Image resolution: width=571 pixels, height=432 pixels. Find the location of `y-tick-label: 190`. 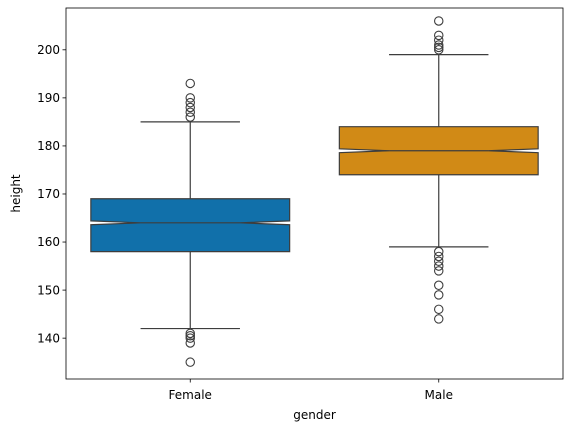

y-tick-label: 190 is located at coordinates (48, 98).